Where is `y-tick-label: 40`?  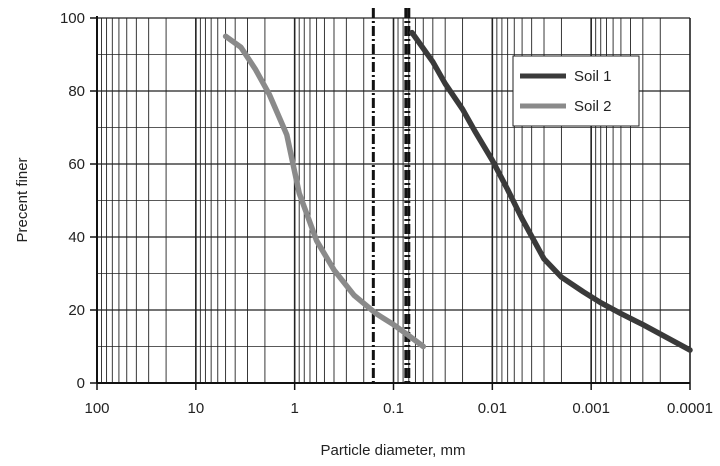
y-tick-label: 40 is located at coordinates (76, 237).